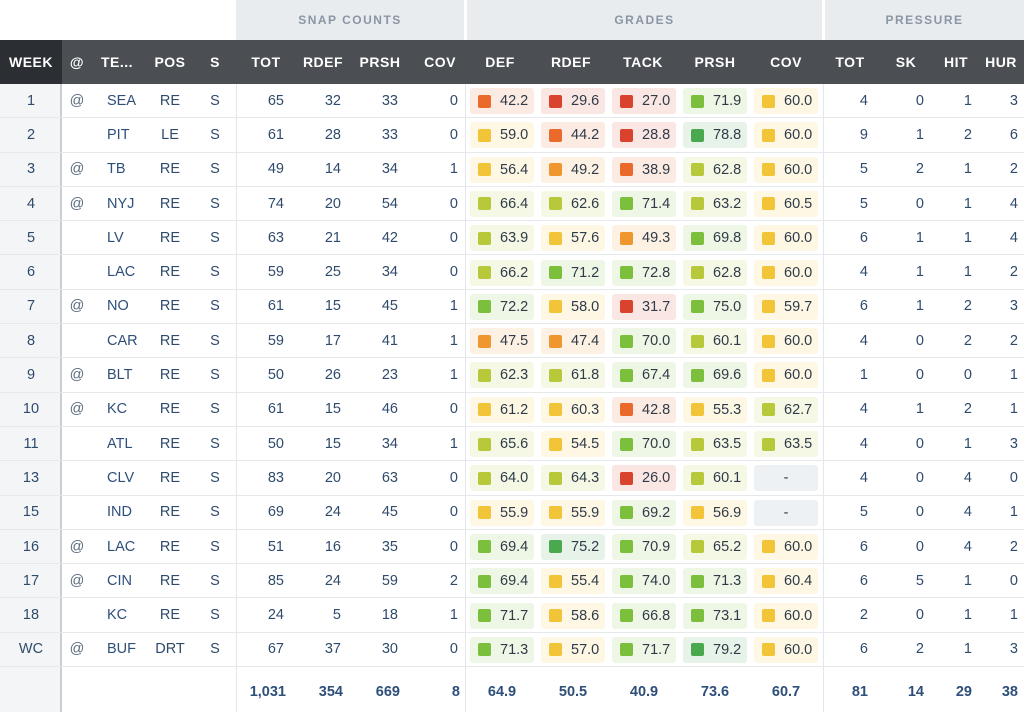 This screenshot has height=712, width=1024. I want to click on grade-value: 42.8, so click(656, 409).